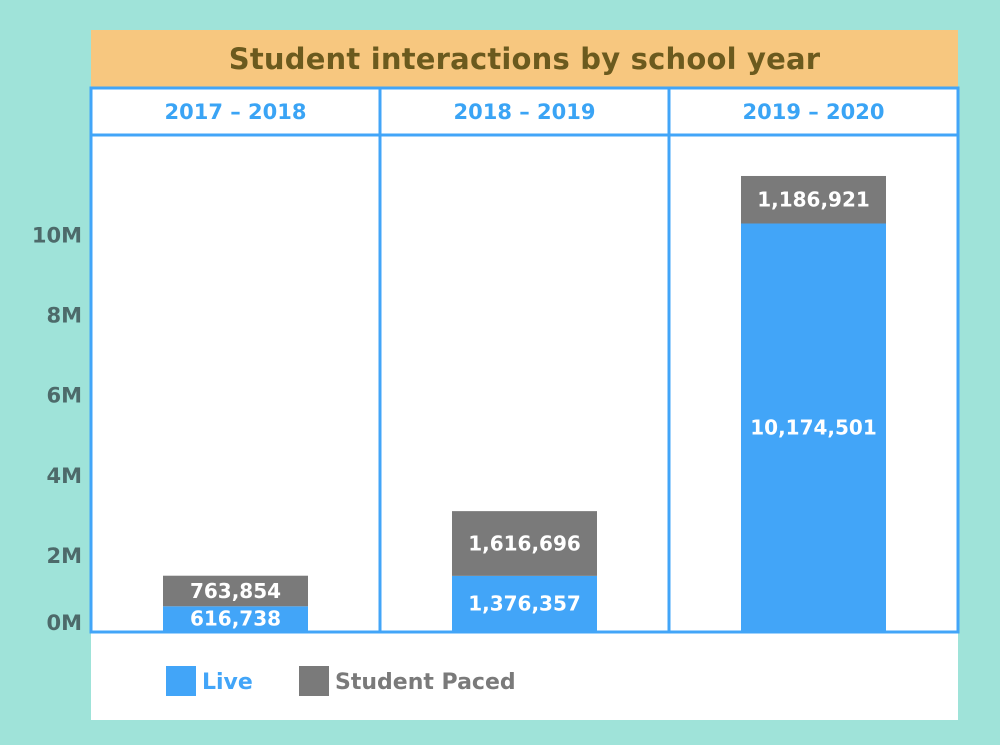 This screenshot has height=745, width=1000. I want to click on data-label: 10,174,501, so click(813, 427).